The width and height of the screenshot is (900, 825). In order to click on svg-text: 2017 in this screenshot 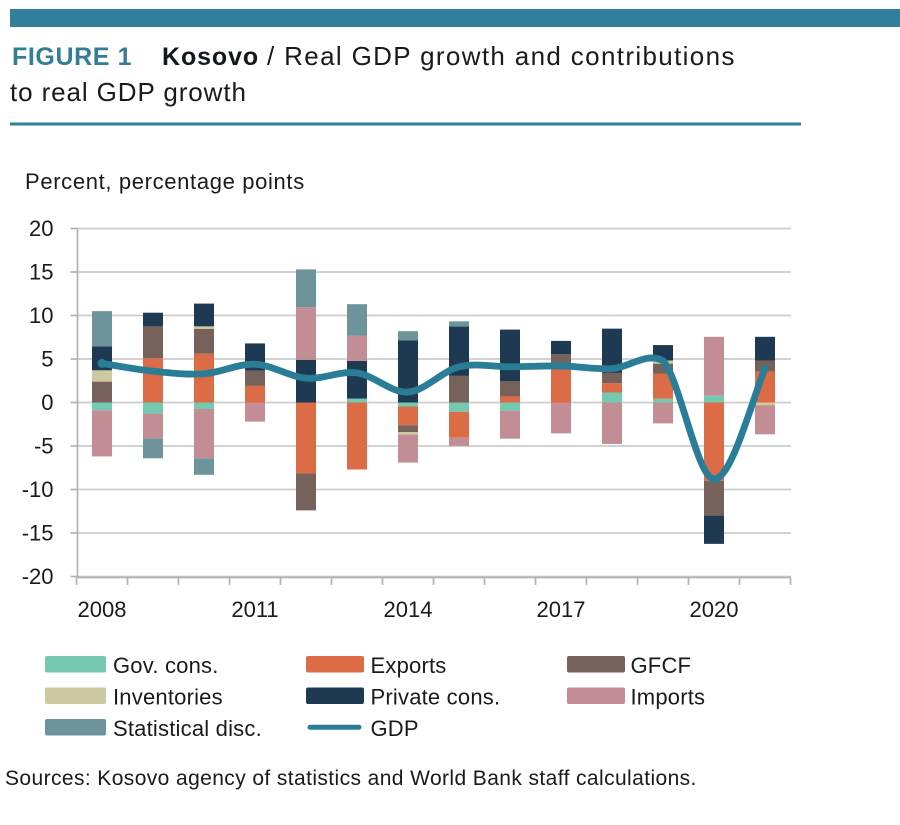, I will do `click(561, 609)`.